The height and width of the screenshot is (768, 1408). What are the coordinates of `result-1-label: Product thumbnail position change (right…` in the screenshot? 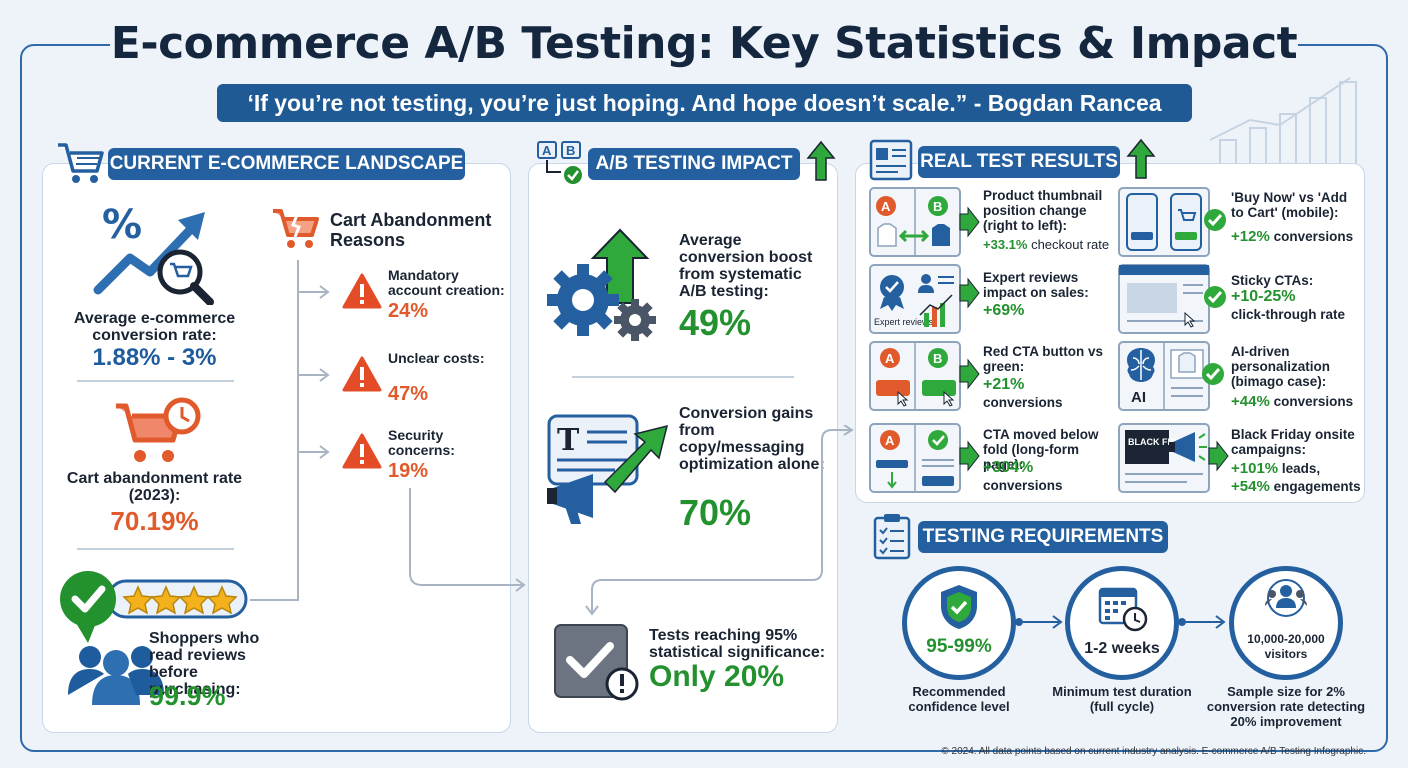 It's located at (1043, 210).